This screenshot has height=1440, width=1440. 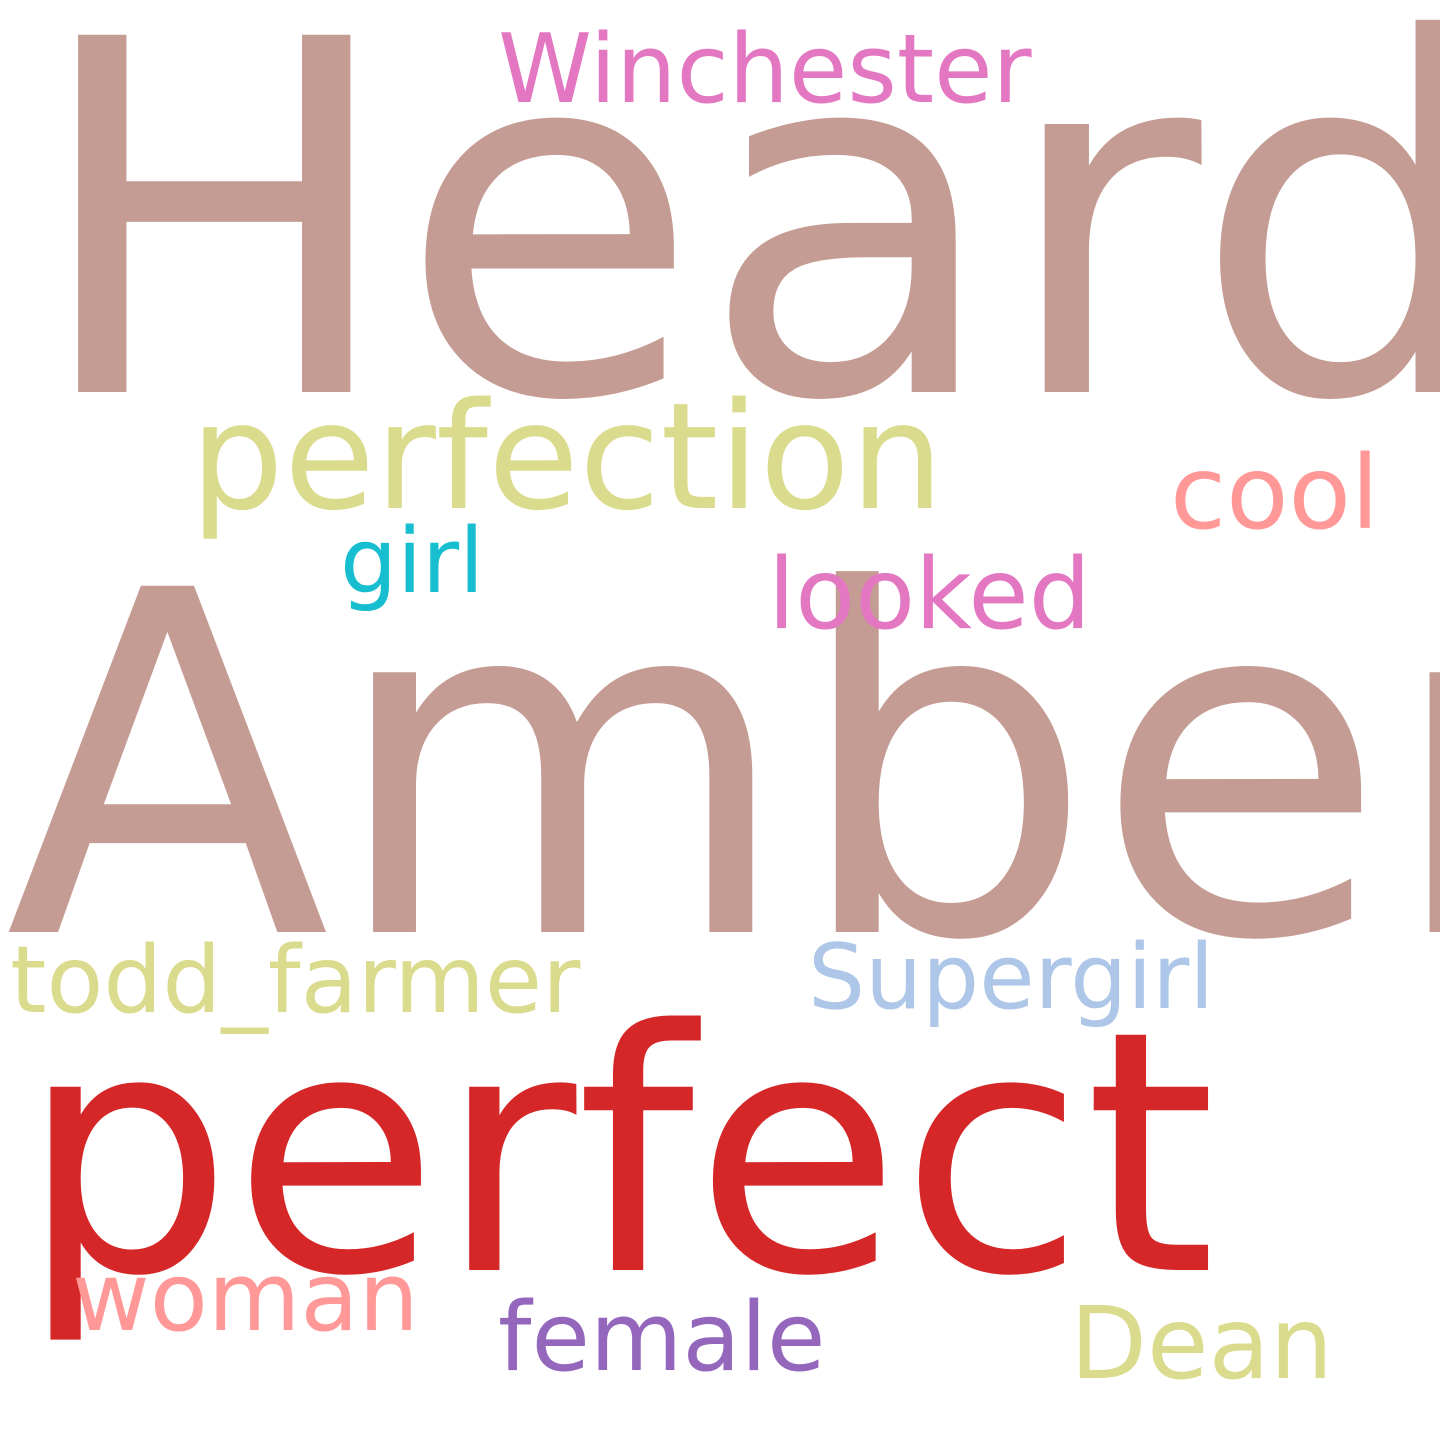 What do you see at coordinates (765, 70) in the screenshot?
I see `word-winchester: Winchester` at bounding box center [765, 70].